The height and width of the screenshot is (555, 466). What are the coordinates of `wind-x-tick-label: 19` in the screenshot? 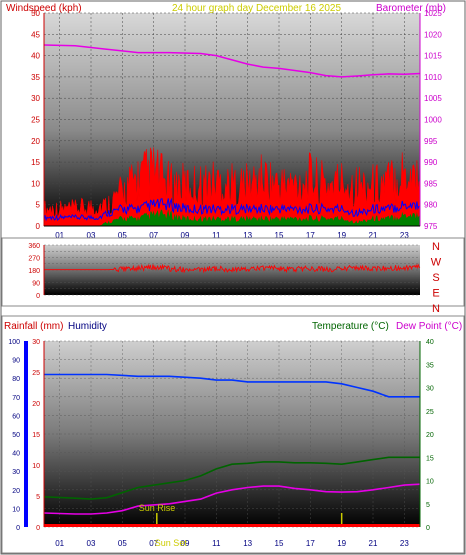 It's located at (341, 235).